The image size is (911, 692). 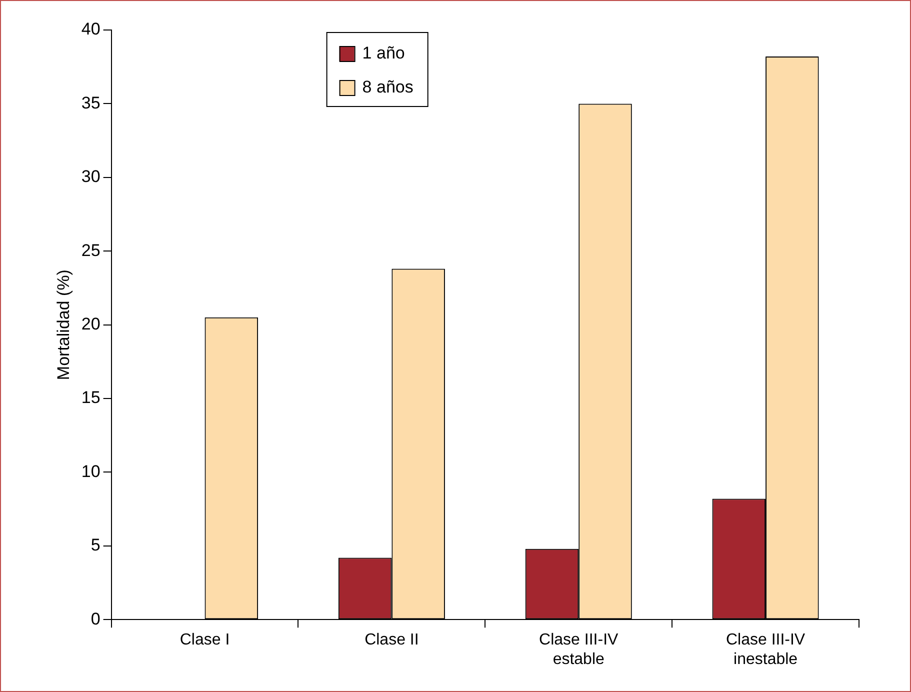 I want to click on legend-label: 1 año, so click(x=383, y=53).